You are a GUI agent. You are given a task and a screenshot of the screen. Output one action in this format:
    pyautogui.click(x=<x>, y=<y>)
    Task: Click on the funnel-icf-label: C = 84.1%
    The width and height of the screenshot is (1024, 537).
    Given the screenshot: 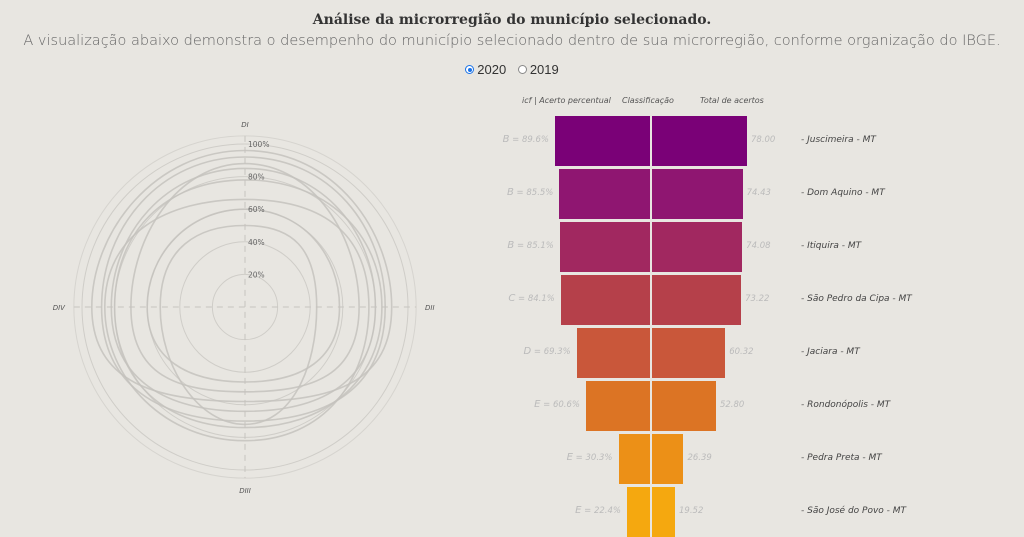 What is the action you would take?
    pyautogui.click(x=525, y=298)
    